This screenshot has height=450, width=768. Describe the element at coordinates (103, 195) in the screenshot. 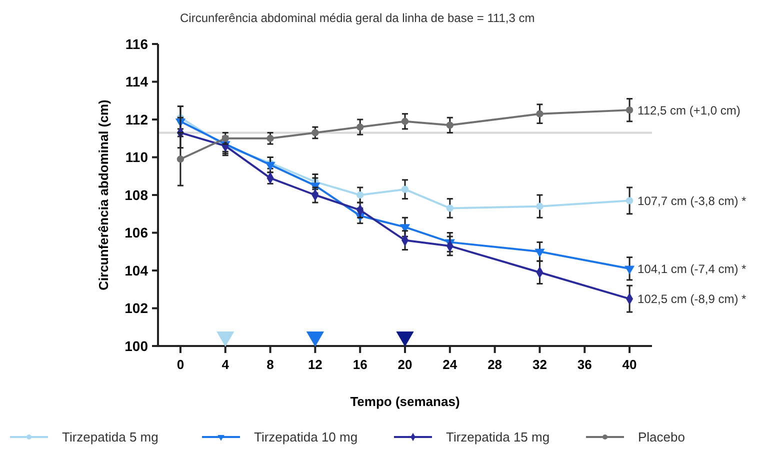

I see `y-axis-title: Circunferência abdominal (cm)` at that location.